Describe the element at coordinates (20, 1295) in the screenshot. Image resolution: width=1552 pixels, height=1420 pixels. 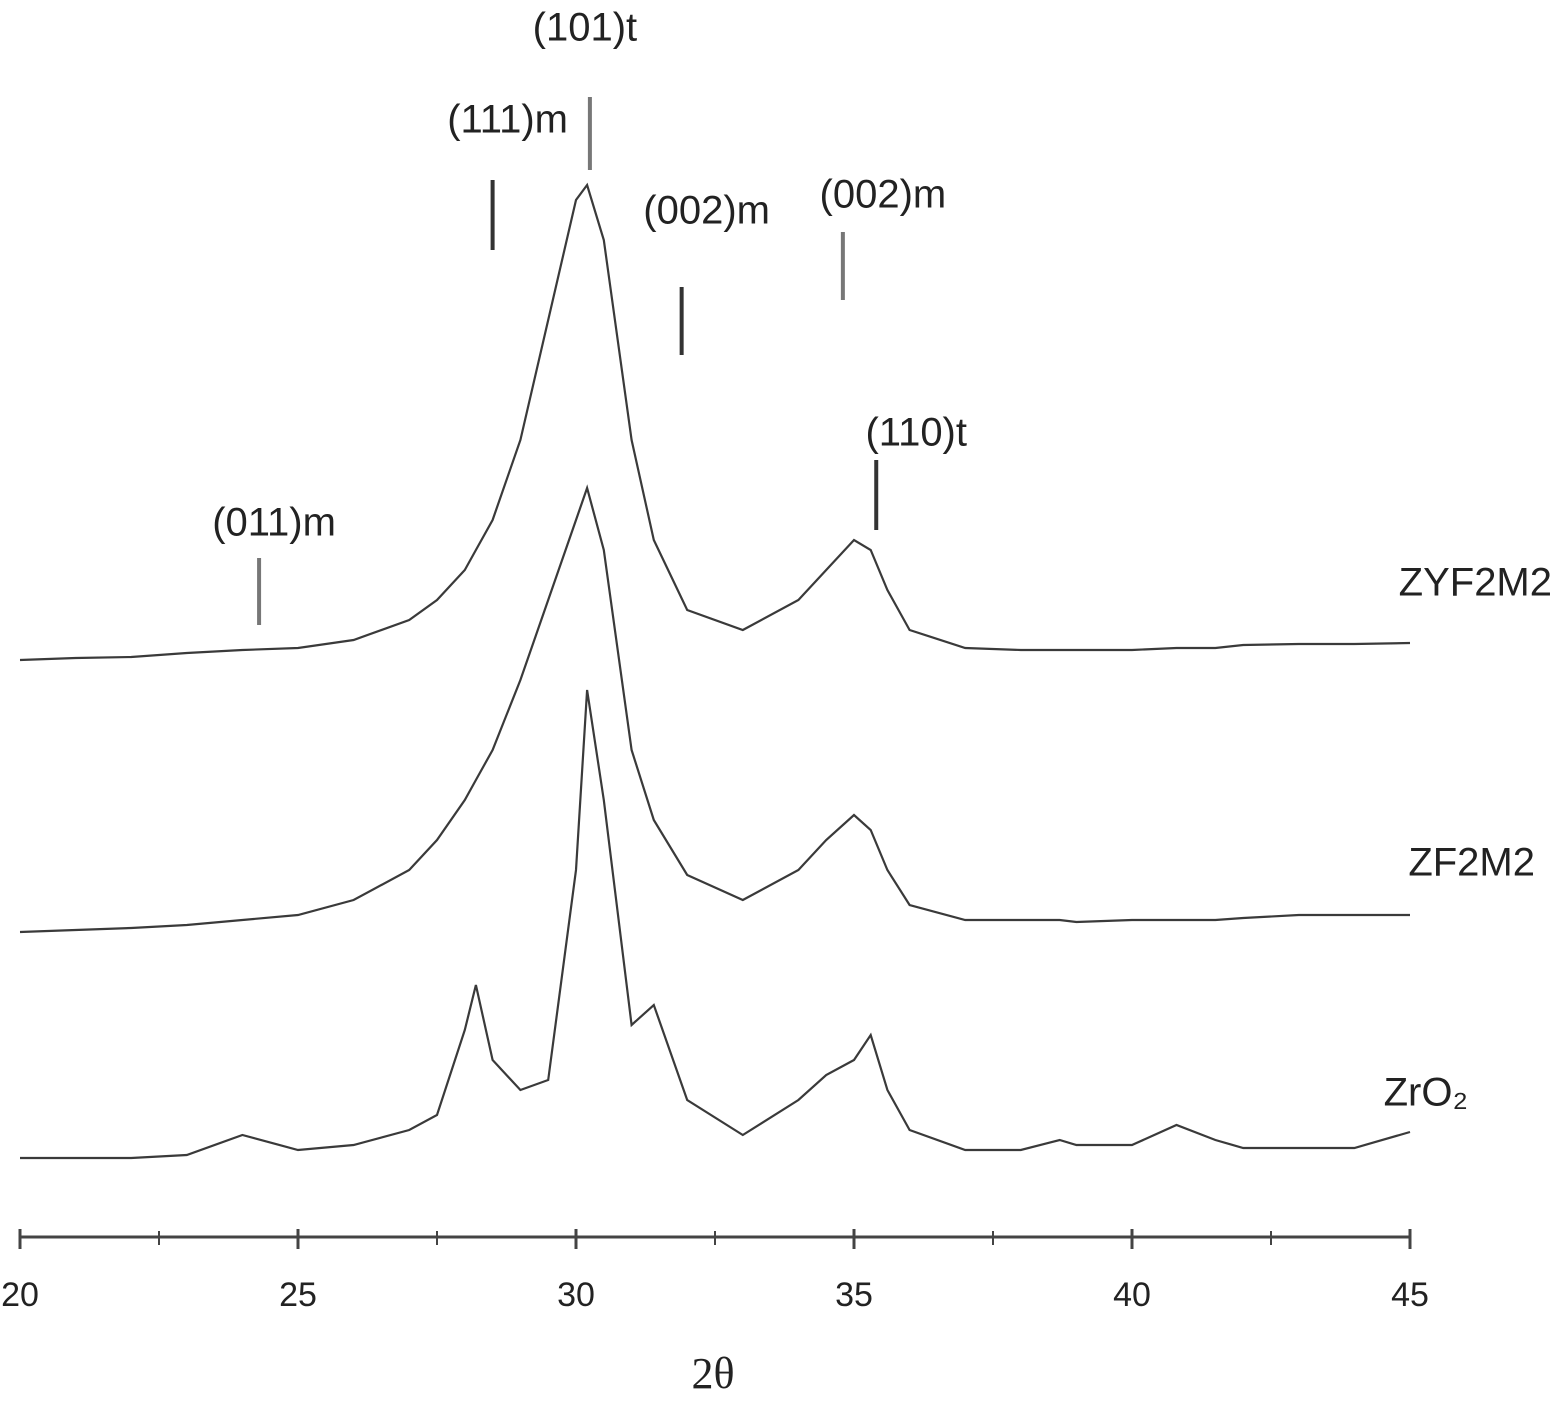
I see `x-tick-label: 20` at that location.